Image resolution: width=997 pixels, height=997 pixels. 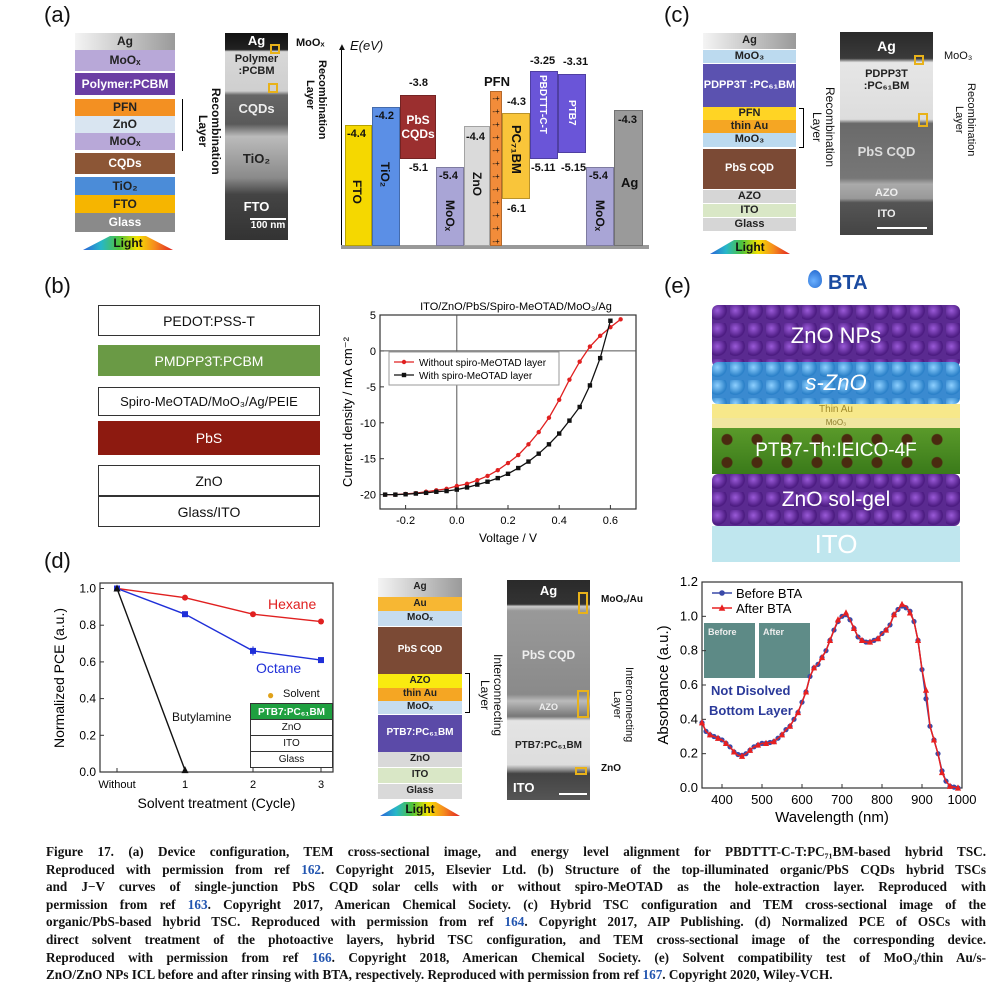 I want to click on x-tick-label: 0.0, so click(x=456, y=521).